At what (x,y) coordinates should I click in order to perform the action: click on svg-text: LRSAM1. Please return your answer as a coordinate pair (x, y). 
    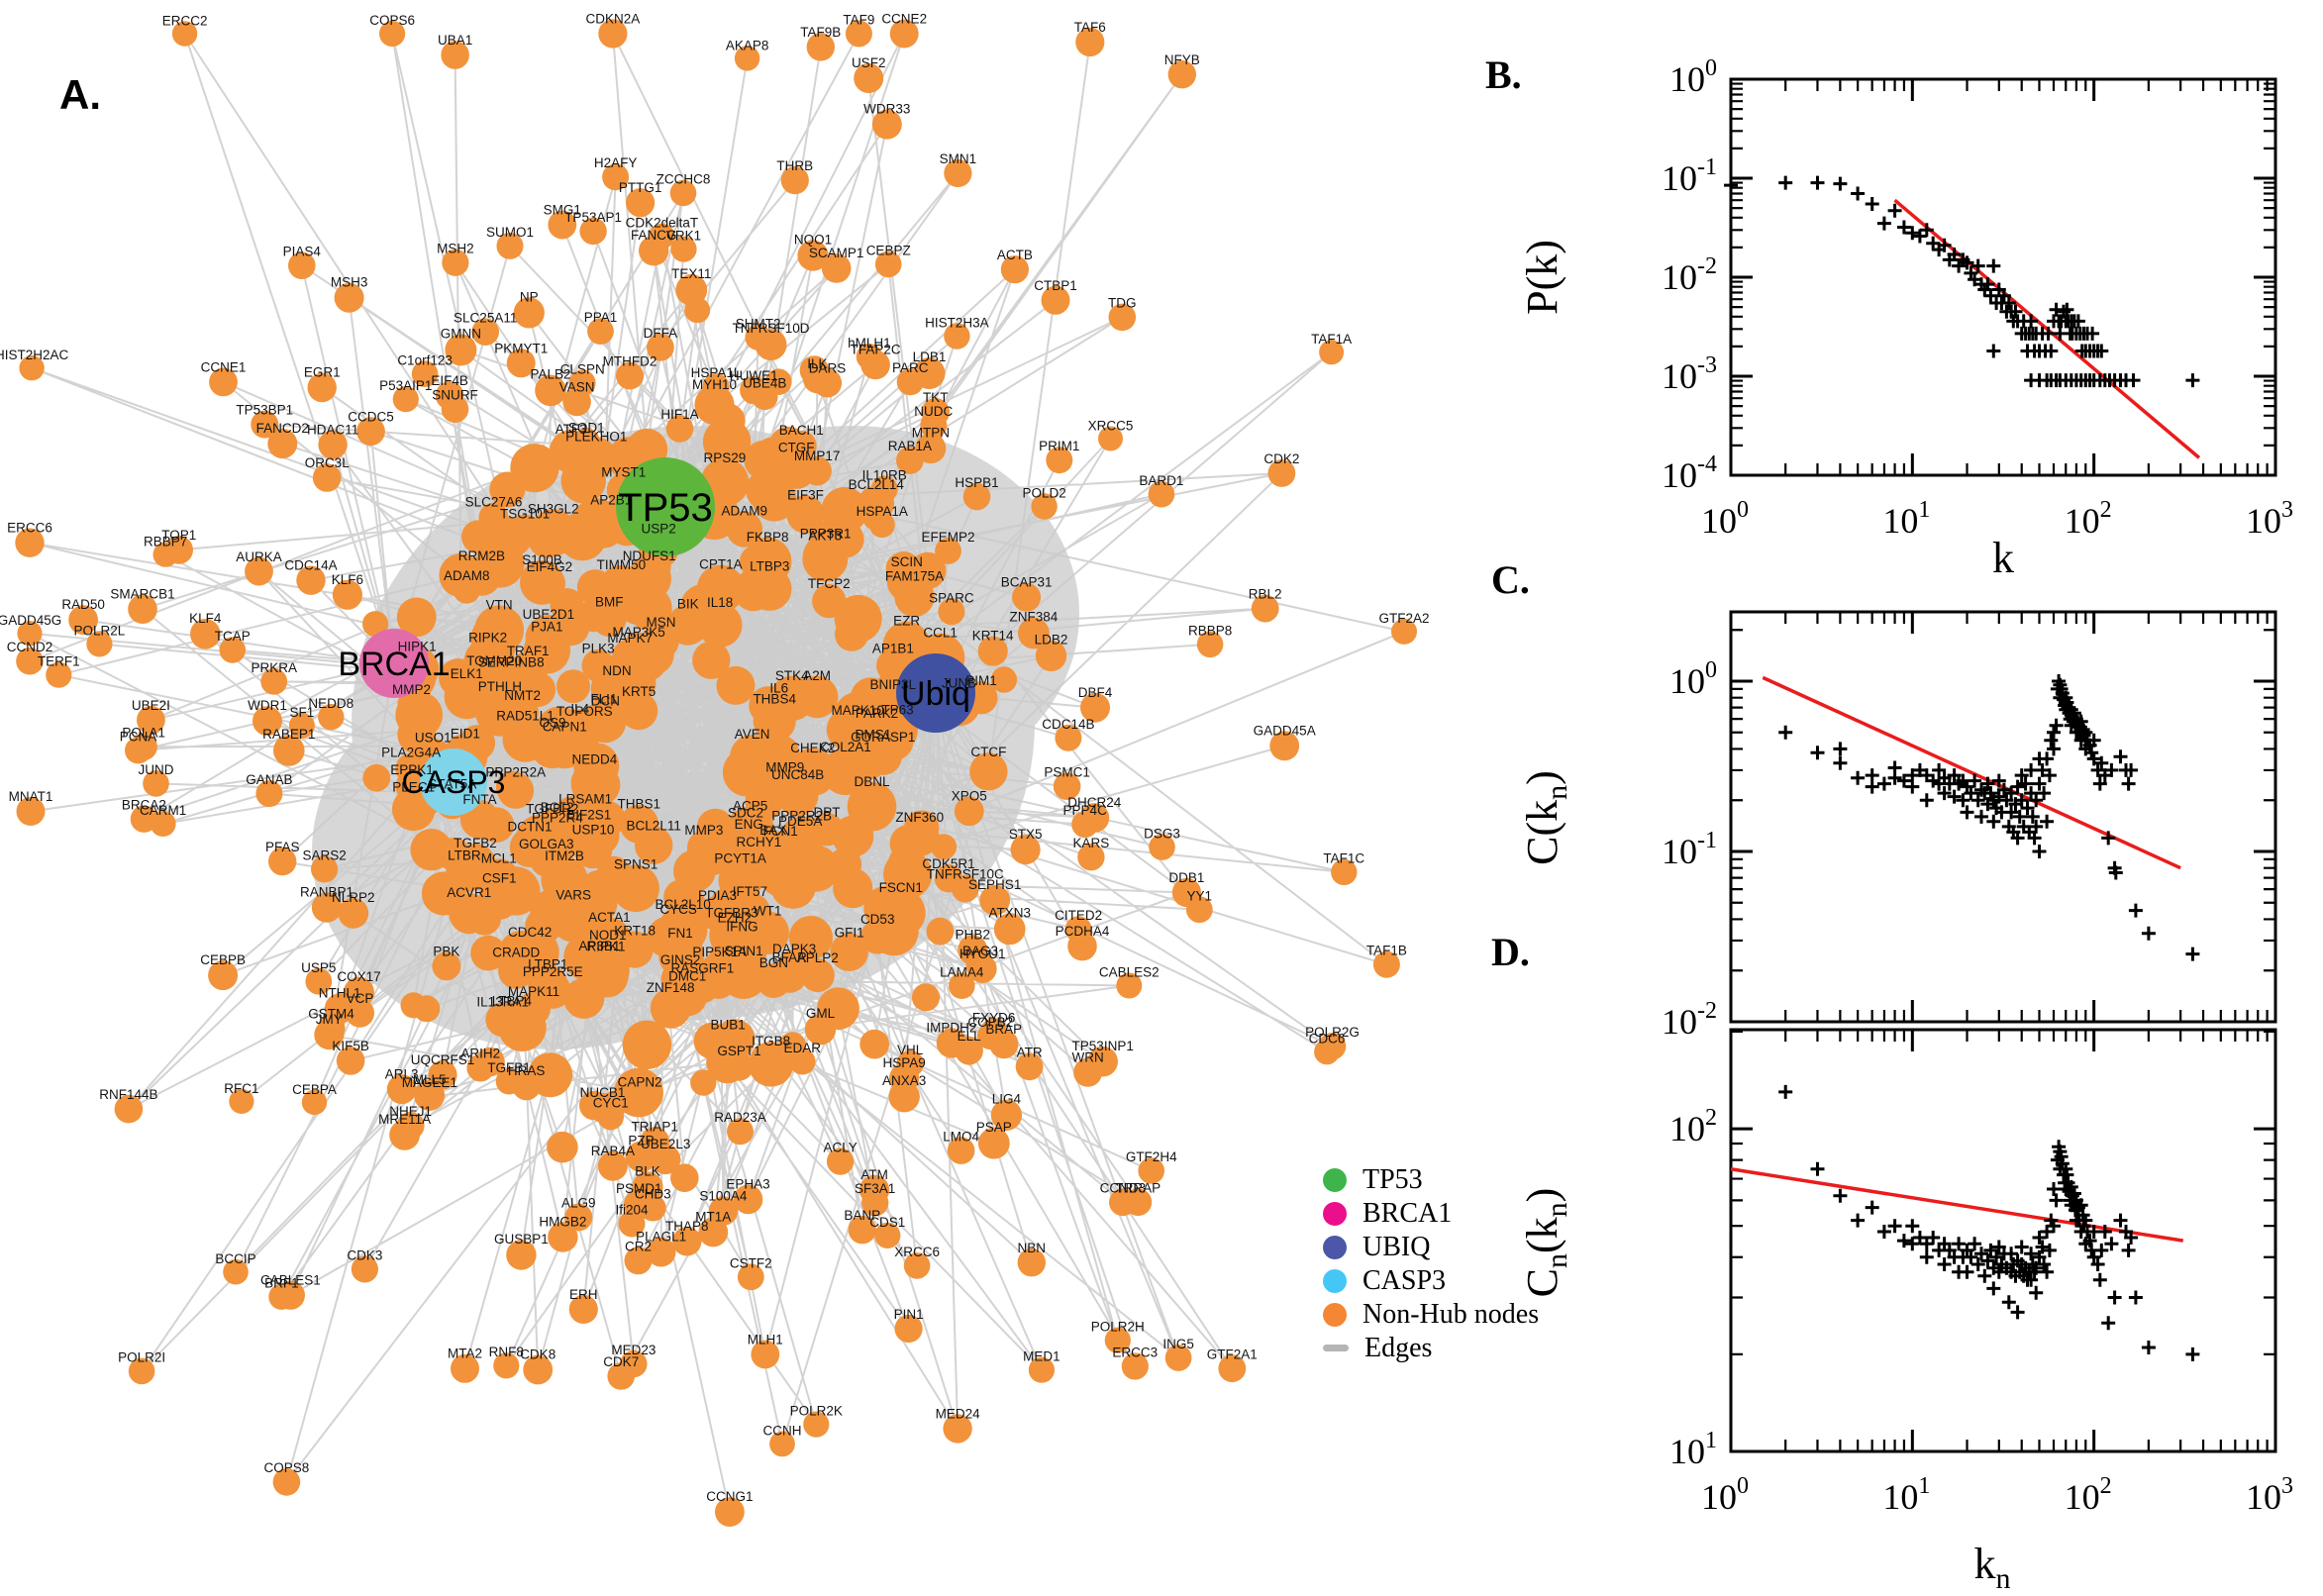
    Looking at the image, I should click on (585, 799).